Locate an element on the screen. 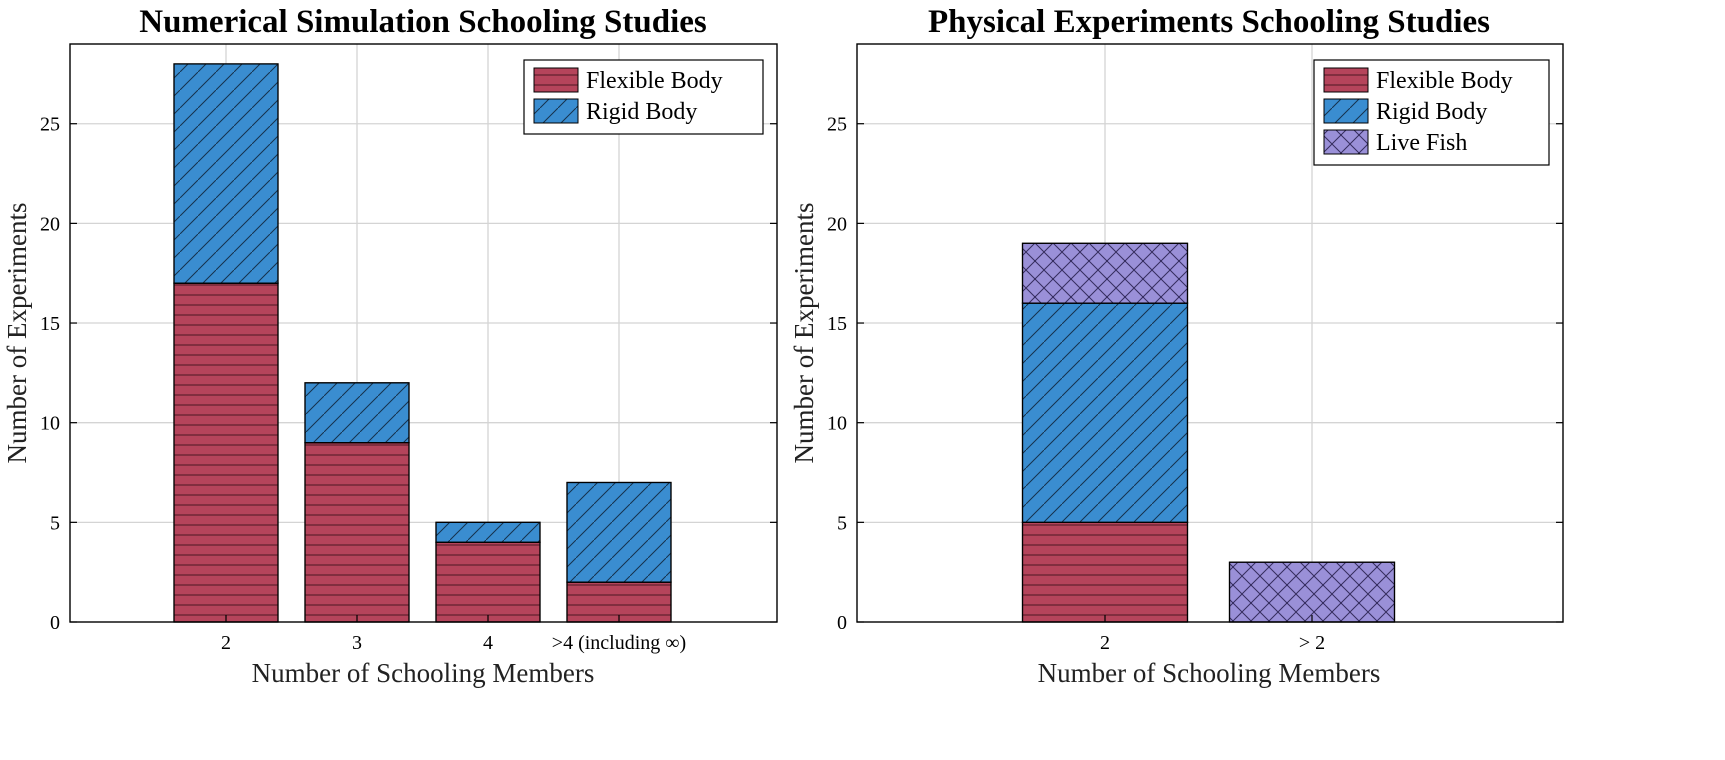 The image size is (1725, 760). x-axis-ticks: 2 > 2 is located at coordinates (1212, 634).